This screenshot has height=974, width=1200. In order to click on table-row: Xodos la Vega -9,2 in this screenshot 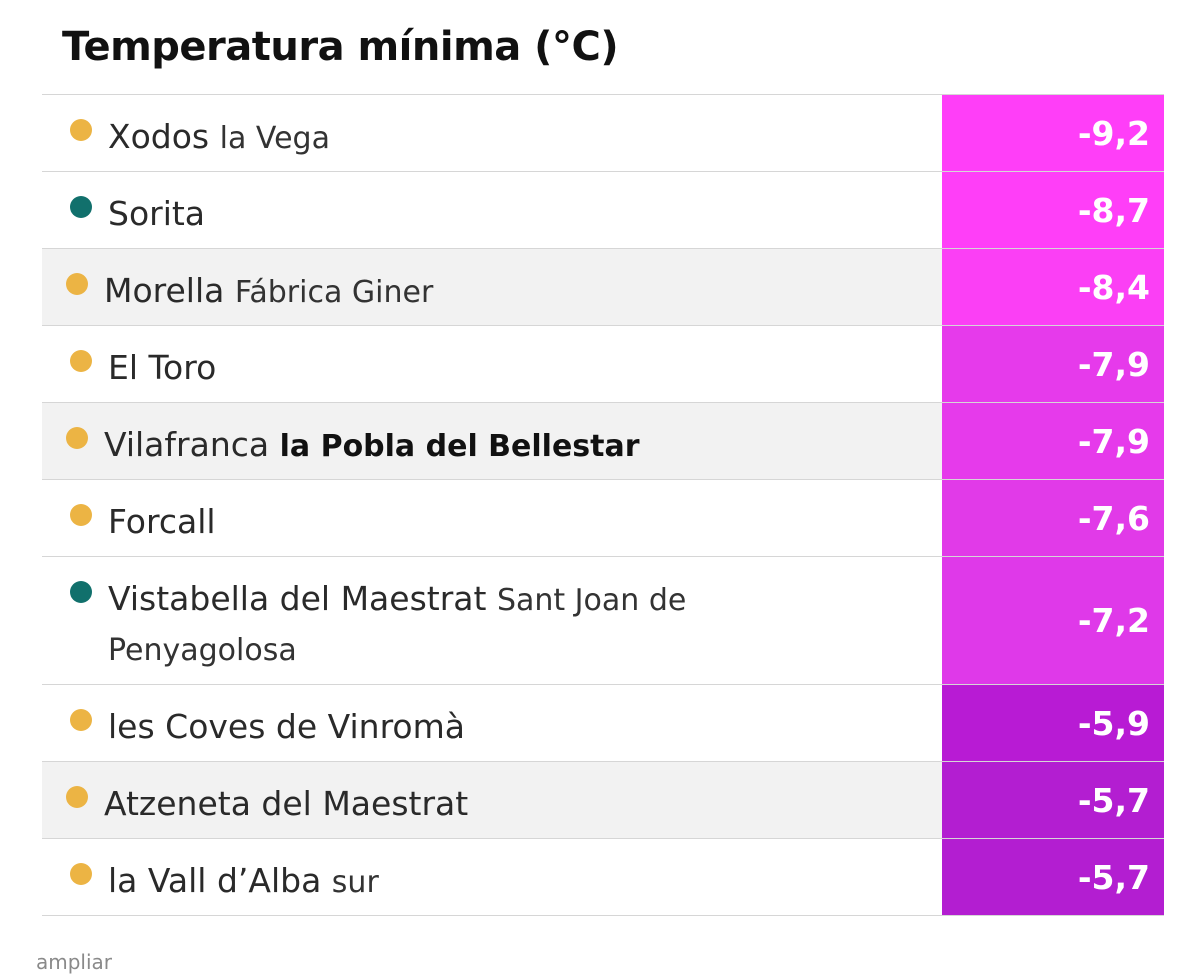, I will do `click(603, 133)`.